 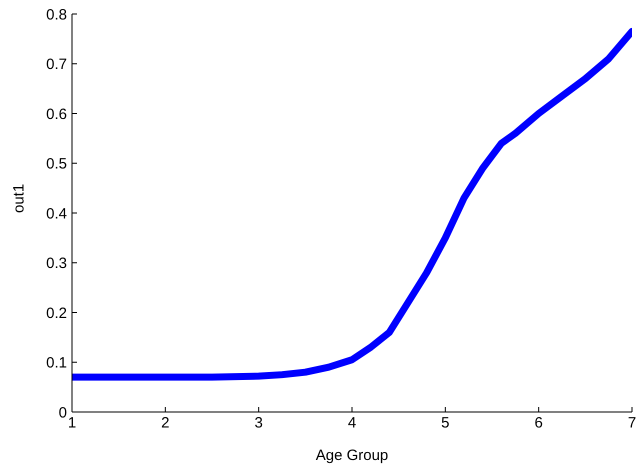 I want to click on y-tick-label: 0.3, so click(x=56, y=263).